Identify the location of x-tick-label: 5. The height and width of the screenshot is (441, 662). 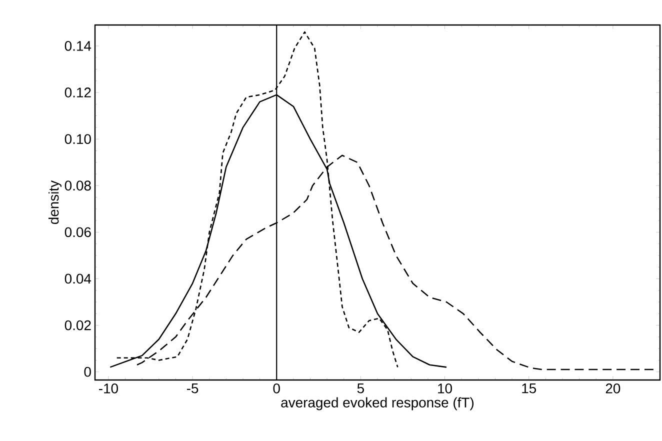
(360, 389).